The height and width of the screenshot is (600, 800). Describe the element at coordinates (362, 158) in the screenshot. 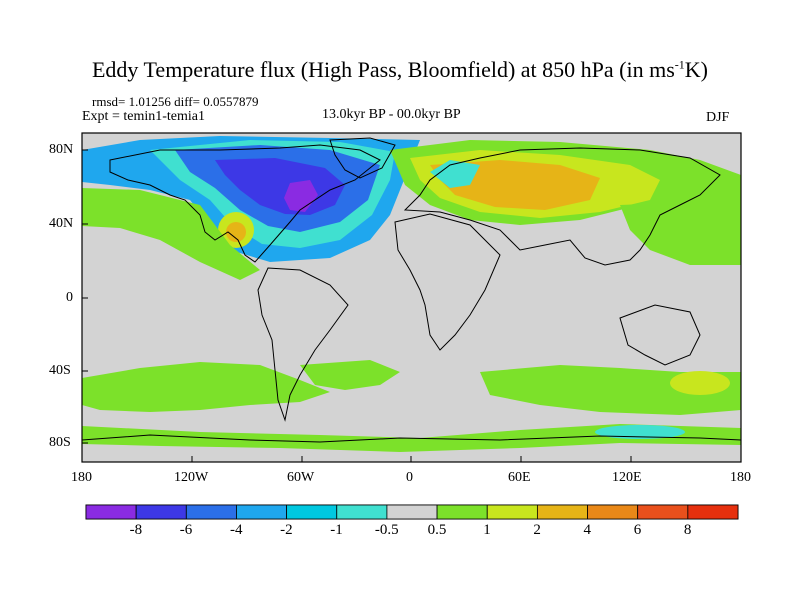

I see `coast-greenland` at that location.